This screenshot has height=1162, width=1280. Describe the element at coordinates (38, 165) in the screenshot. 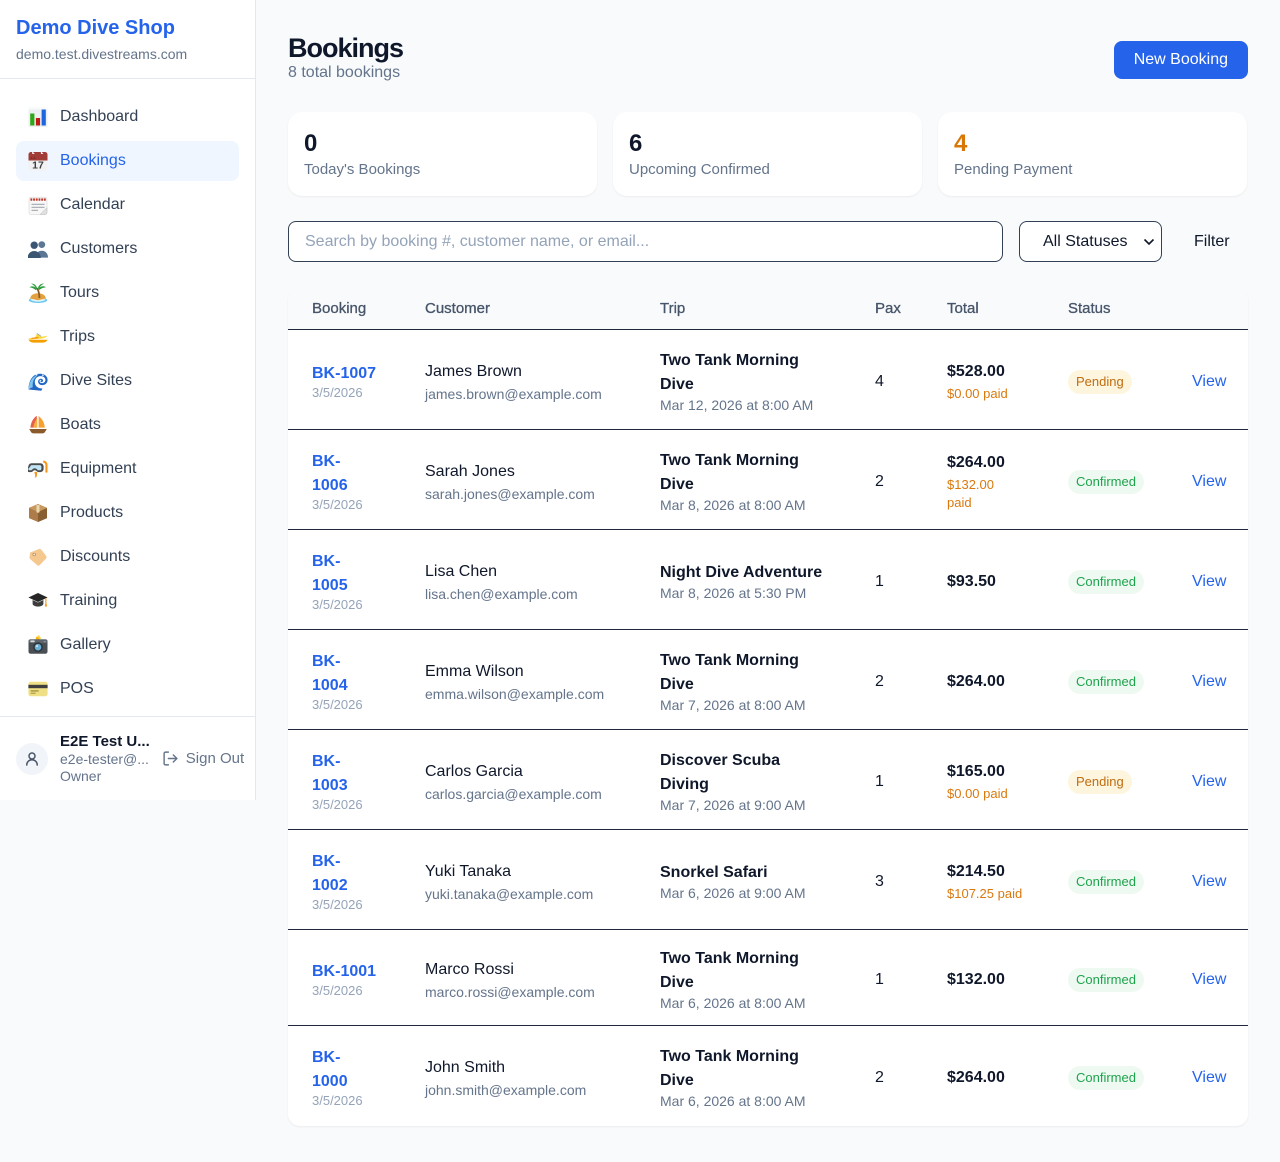

I see `svg-text: 17` at that location.